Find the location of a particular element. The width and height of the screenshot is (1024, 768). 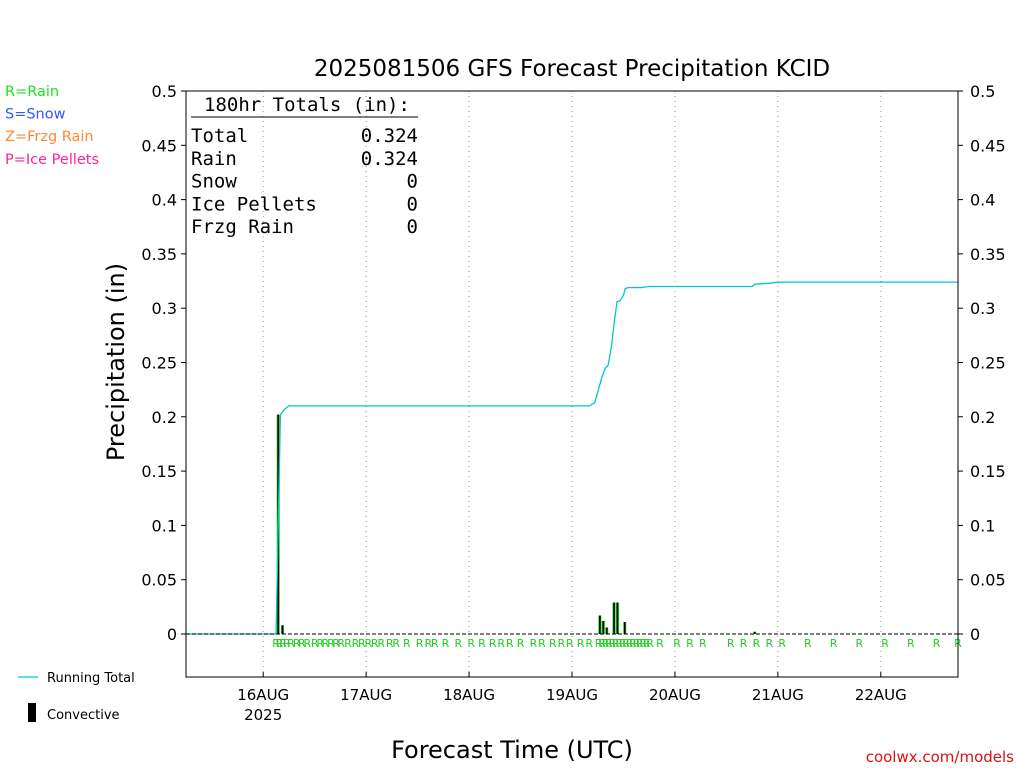

ptype-legend-item: S=Snow is located at coordinates (35, 115).